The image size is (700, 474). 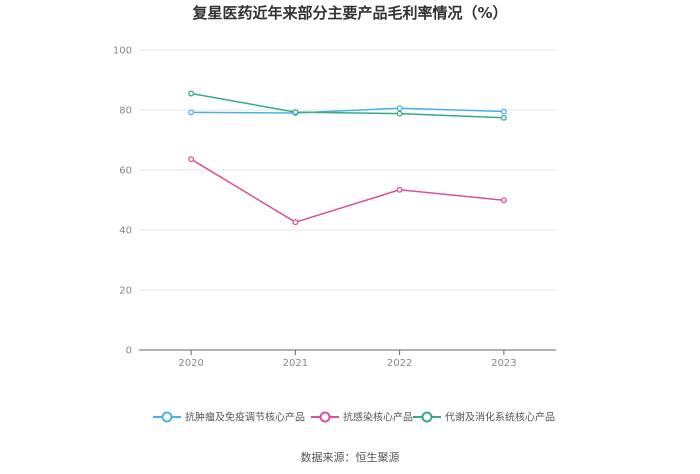 I want to click on legend-item-1: 抗肿瘤及免疫调节核心产品, so click(x=229, y=417).